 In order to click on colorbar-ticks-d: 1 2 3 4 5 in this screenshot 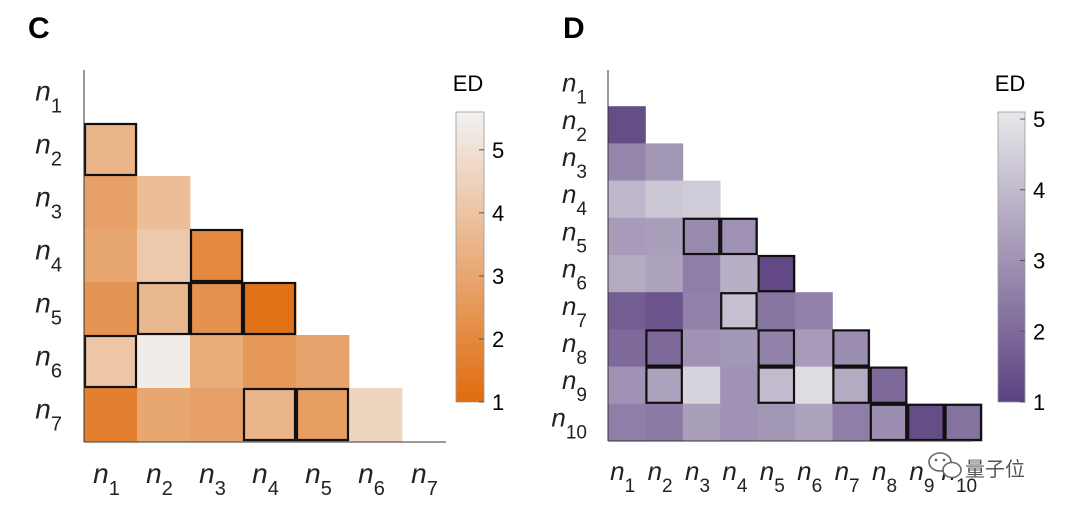, I will do `click(1032, 261)`.